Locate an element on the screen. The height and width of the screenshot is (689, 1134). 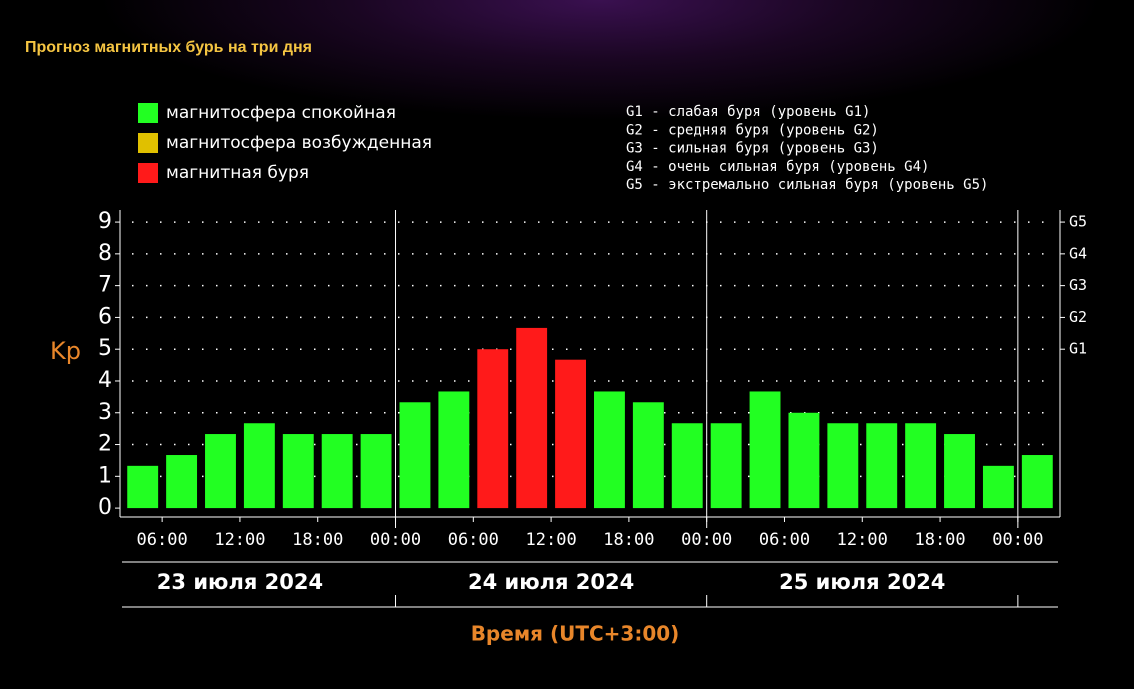
y-tick-label: 4 is located at coordinates (105, 380).